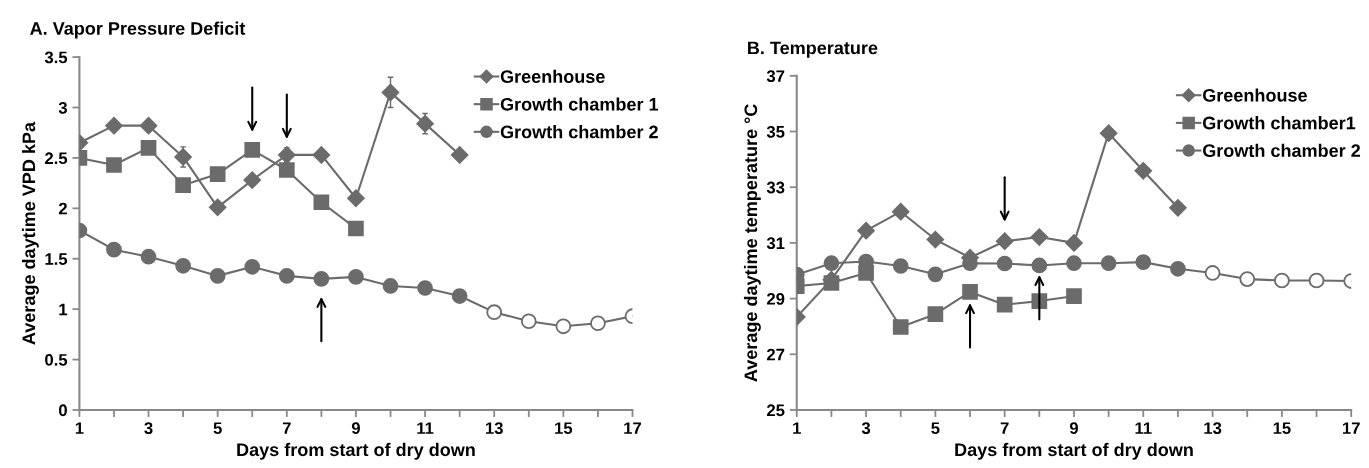  Describe the element at coordinates (775, 187) in the screenshot. I see `y-tick-label: 33` at that location.